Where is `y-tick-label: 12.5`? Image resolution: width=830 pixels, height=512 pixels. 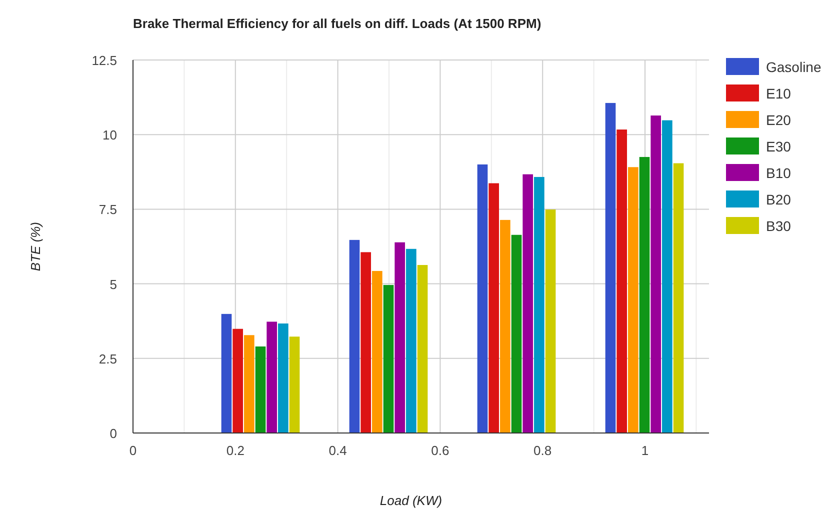
y-tick-label: 12.5 is located at coordinates (104, 60).